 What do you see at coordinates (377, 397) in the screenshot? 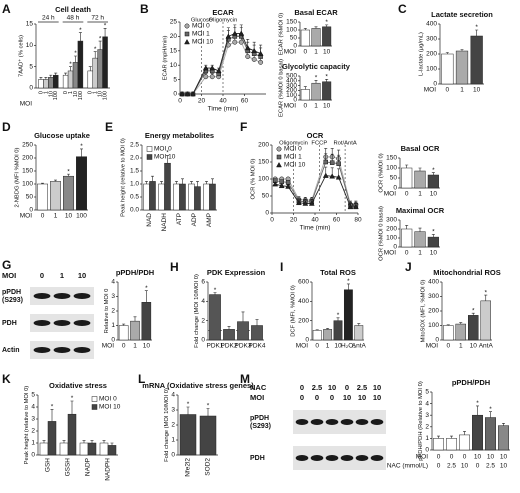
I see `lane-label: 10` at bounding box center [377, 397].